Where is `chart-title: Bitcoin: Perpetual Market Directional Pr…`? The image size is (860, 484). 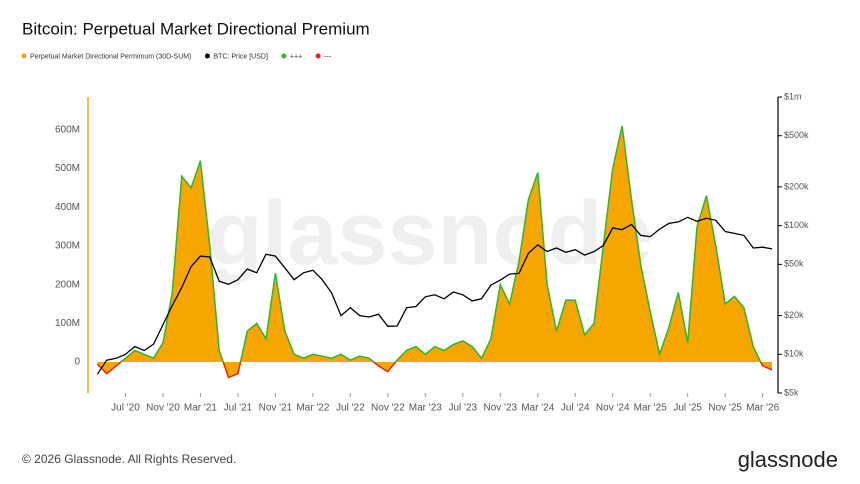 chart-title: Bitcoin: Perpetual Market Directional Pr… is located at coordinates (196, 28).